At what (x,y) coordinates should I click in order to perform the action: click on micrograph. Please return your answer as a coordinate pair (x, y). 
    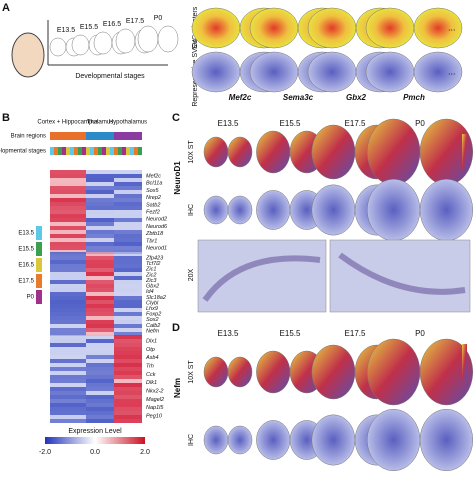
    Looking at the image, I should click on (400, 276).